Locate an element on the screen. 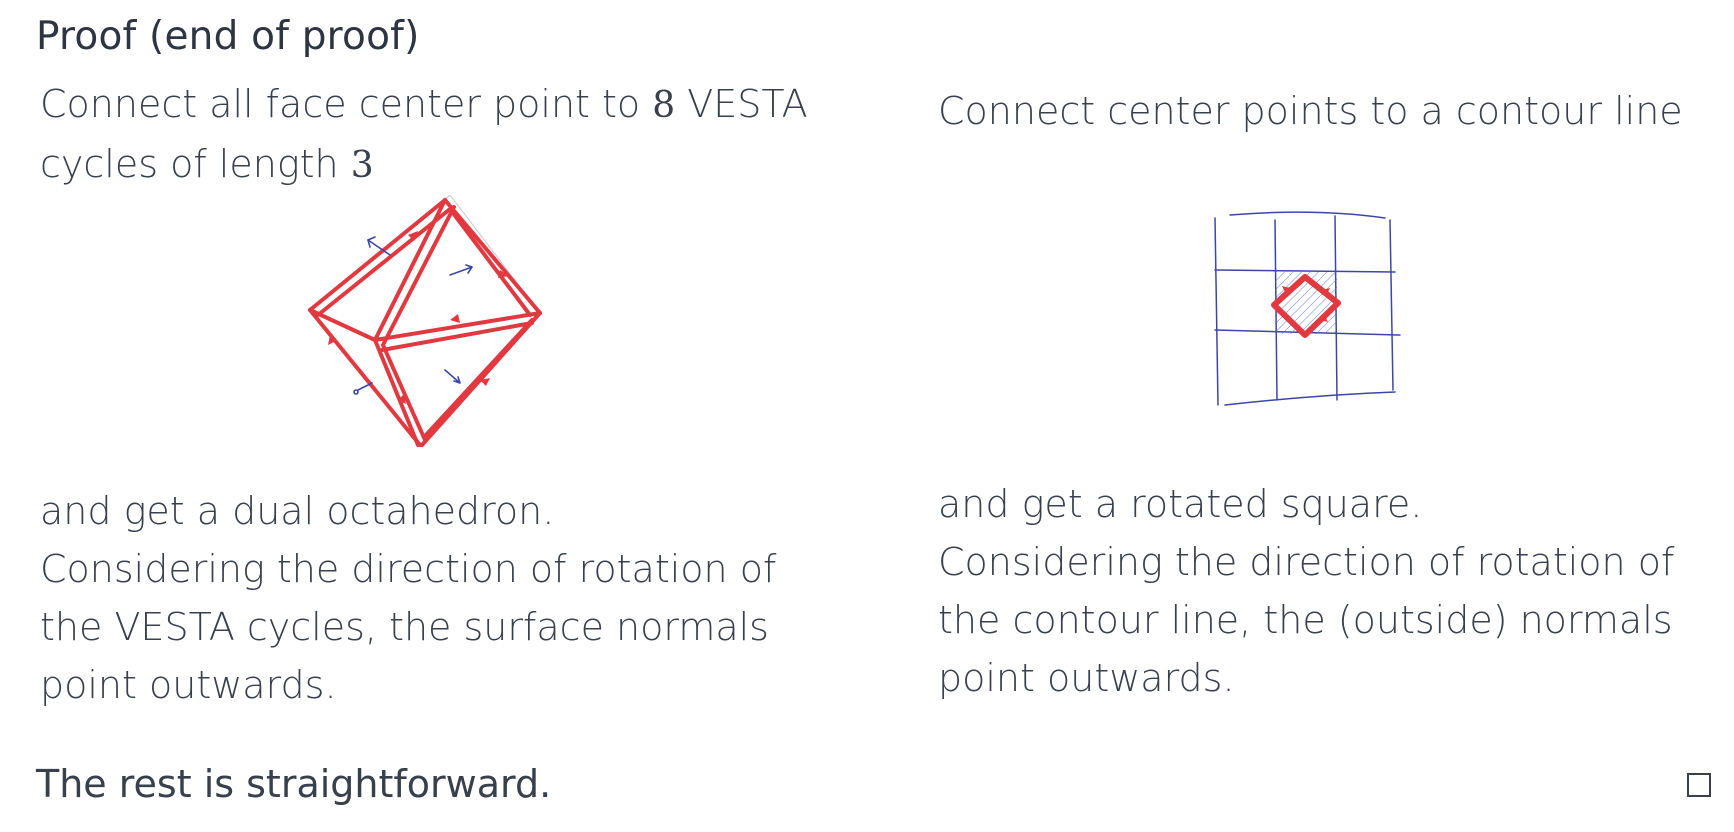 The width and height of the screenshot is (1734, 832). octahedron-sketch-icon is located at coordinates (425, 321).